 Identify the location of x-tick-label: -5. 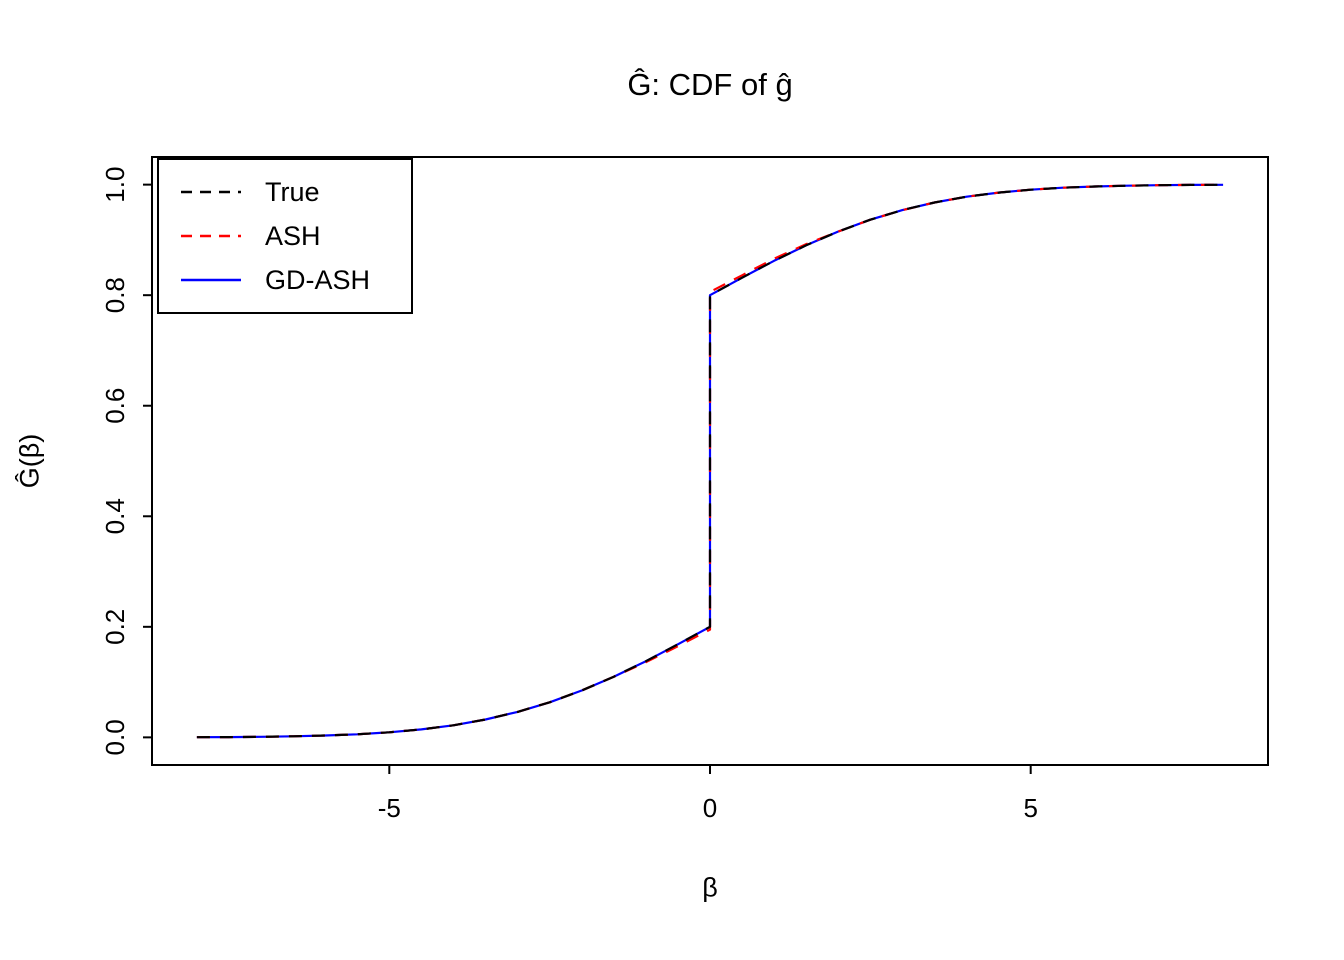
(389, 808).